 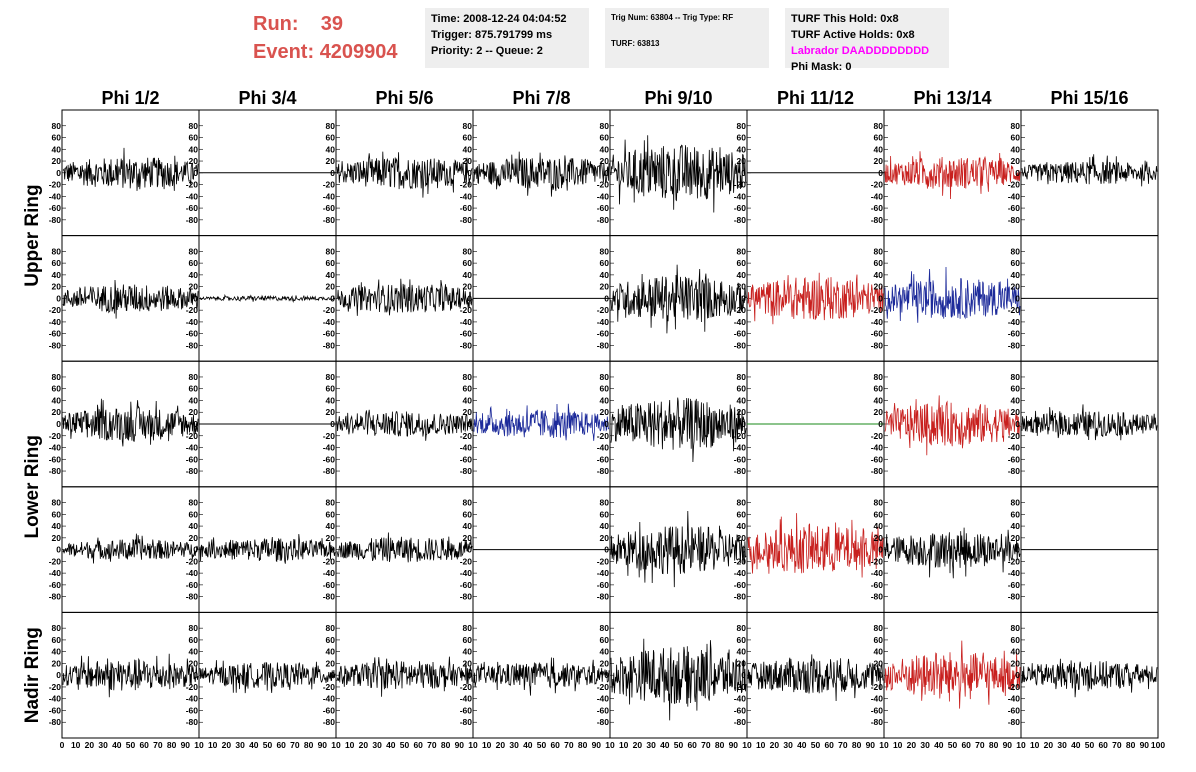 What do you see at coordinates (32, 235) in the screenshot?
I see `ring-label-1: Upper Ring` at bounding box center [32, 235].